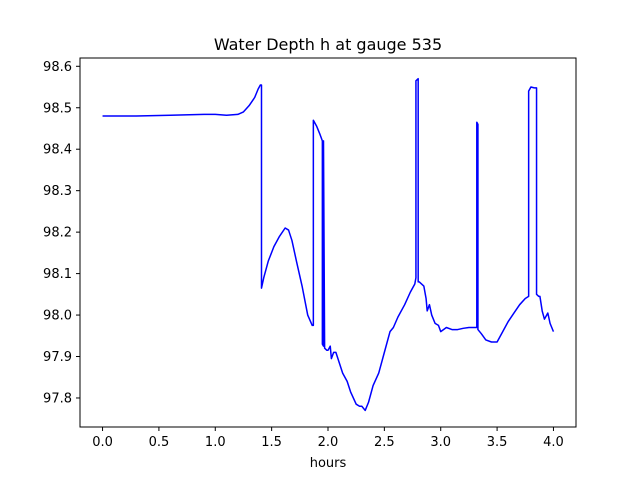 This screenshot has width=640, height=480. I want to click on y-tick-label: 98.1, so click(57, 274).